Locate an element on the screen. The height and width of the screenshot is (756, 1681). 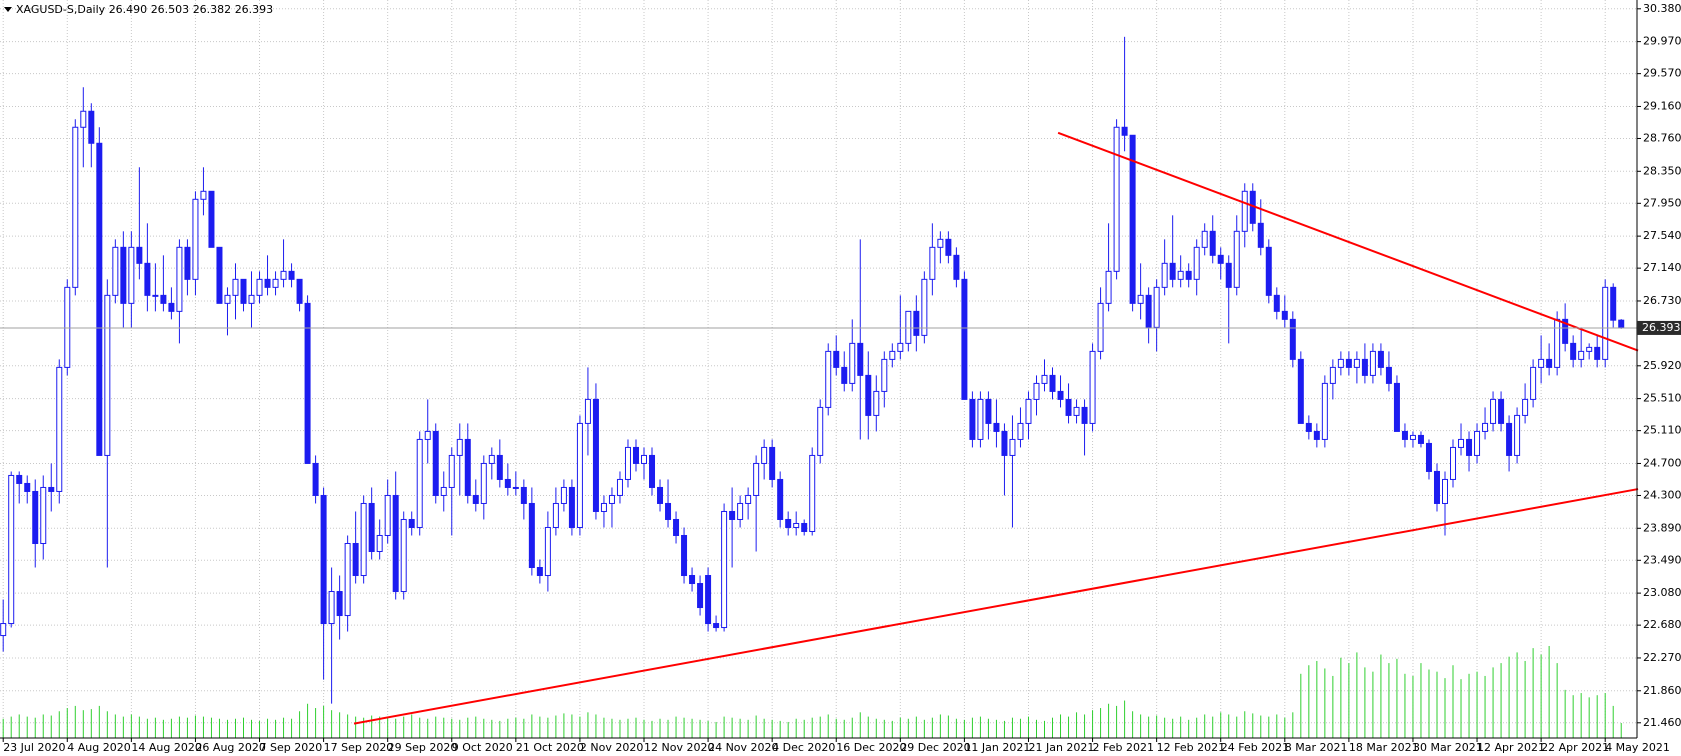
y-tick-label: 24.300 is located at coordinates (1662, 494).